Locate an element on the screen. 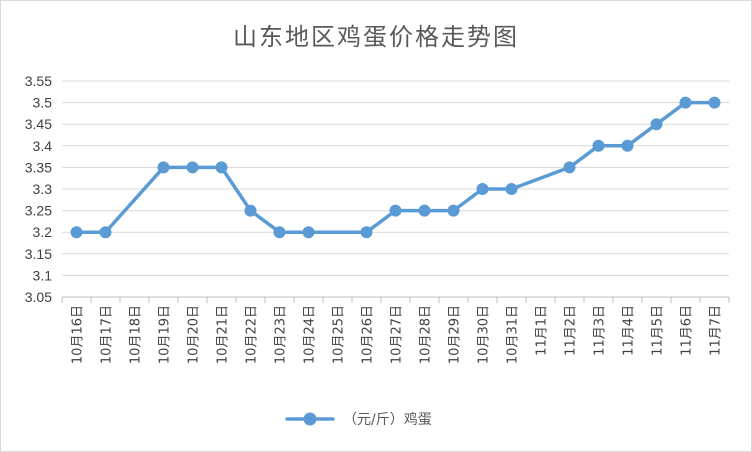 The image size is (752, 452). x-tick-label: 10月27日 is located at coordinates (397, 334).